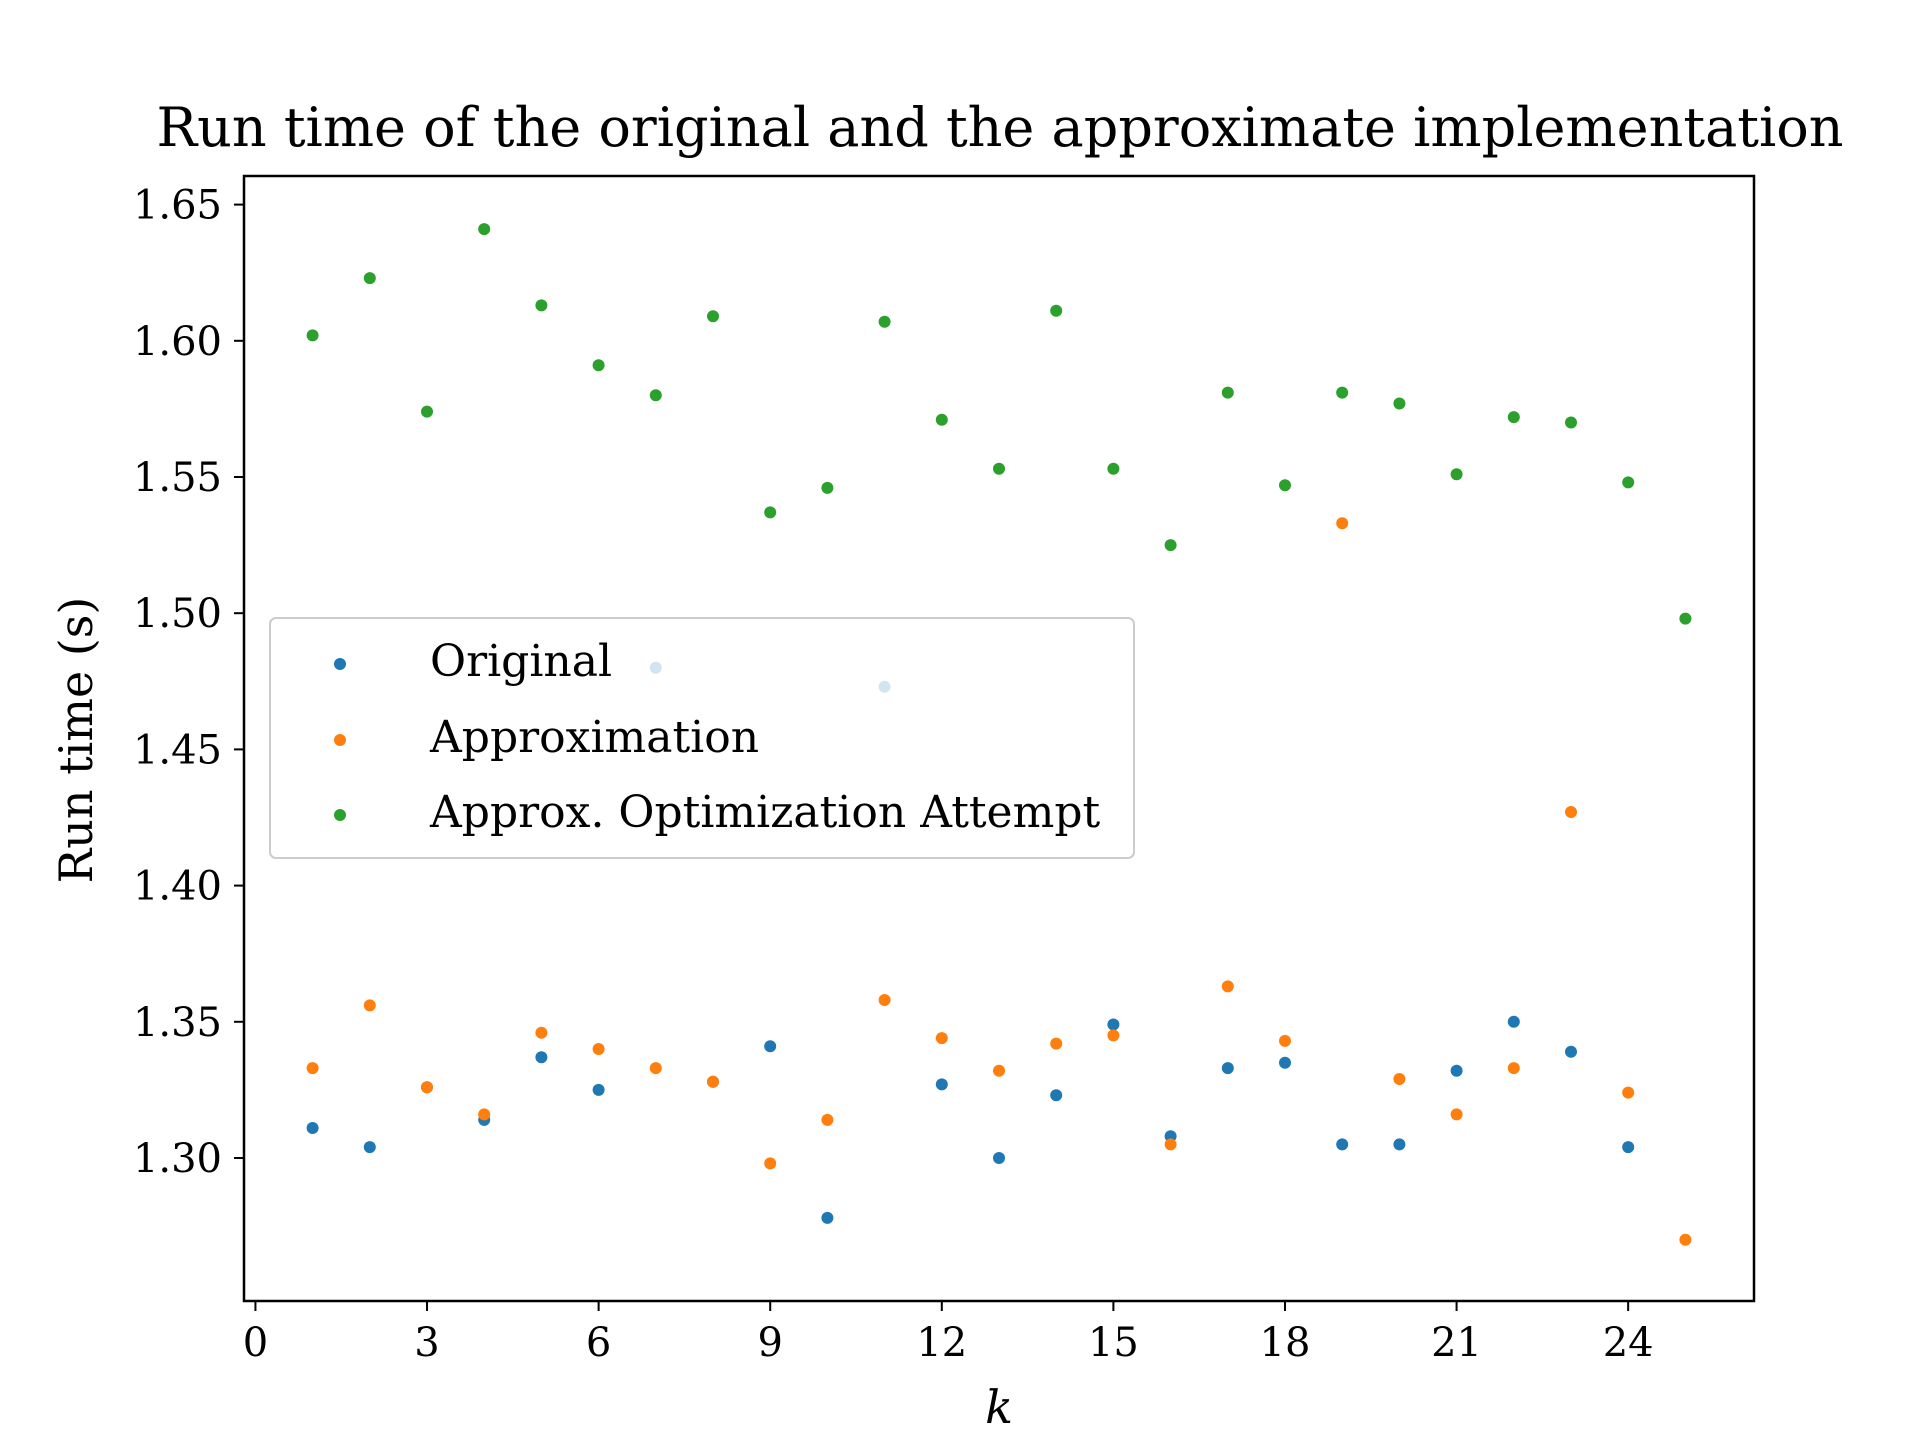 Image resolution: width=1920 pixels, height=1440 pixels. What do you see at coordinates (177, 750) in the screenshot?
I see `y-tick-label: 1.45` at bounding box center [177, 750].